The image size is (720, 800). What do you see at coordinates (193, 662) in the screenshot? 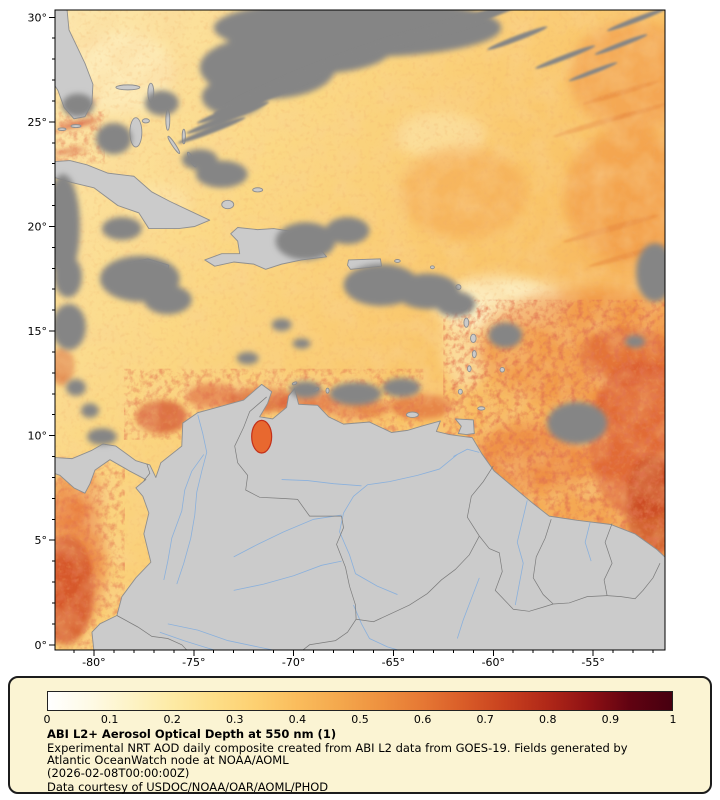
I see `x-axis-label: -75°` at bounding box center [193, 662].